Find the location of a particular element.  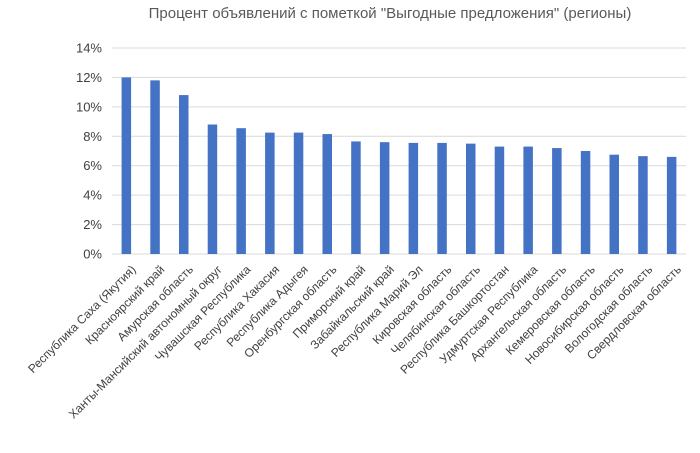

y-tick-label: 14% is located at coordinates (89, 48).